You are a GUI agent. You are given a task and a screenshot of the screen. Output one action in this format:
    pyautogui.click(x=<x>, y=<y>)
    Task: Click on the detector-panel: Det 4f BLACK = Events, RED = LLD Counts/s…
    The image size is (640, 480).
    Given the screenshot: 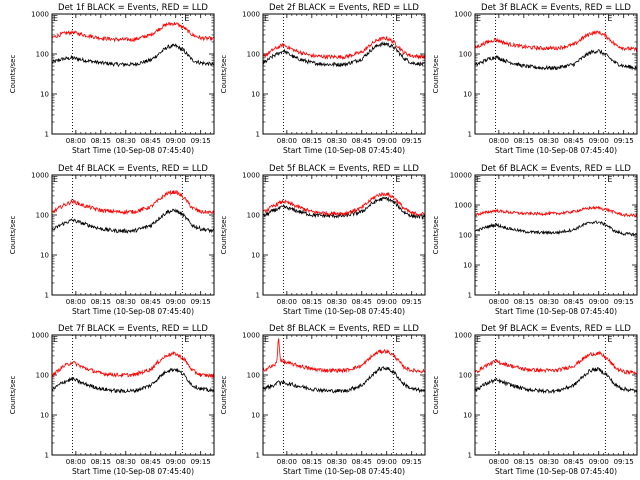 What is the action you would take?
    pyautogui.click(x=112, y=240)
    